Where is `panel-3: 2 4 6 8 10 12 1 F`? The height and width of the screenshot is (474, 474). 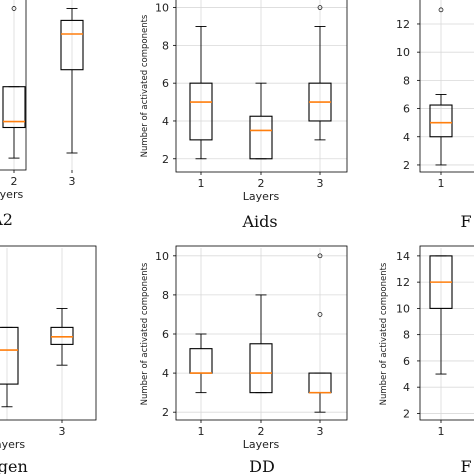
panel-3: 2 4 6 8 10 12 1 F is located at coordinates (435, 115).